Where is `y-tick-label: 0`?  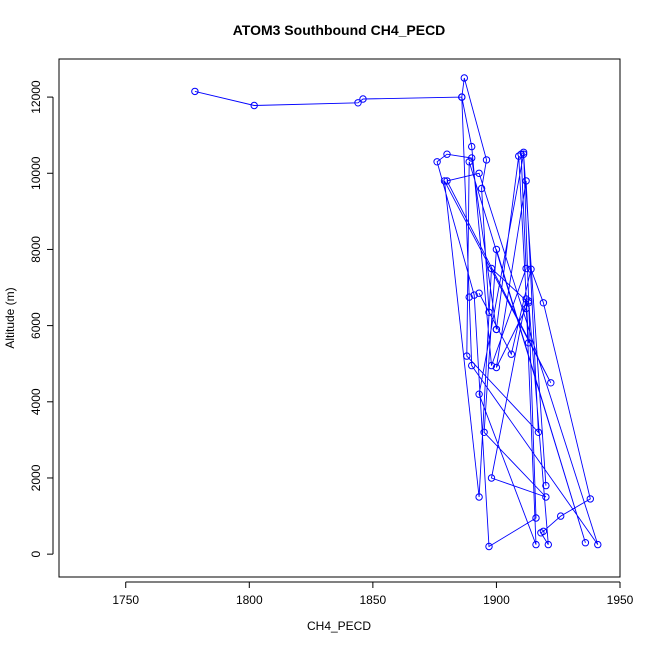 y-tick-label: 0 is located at coordinates (36, 553).